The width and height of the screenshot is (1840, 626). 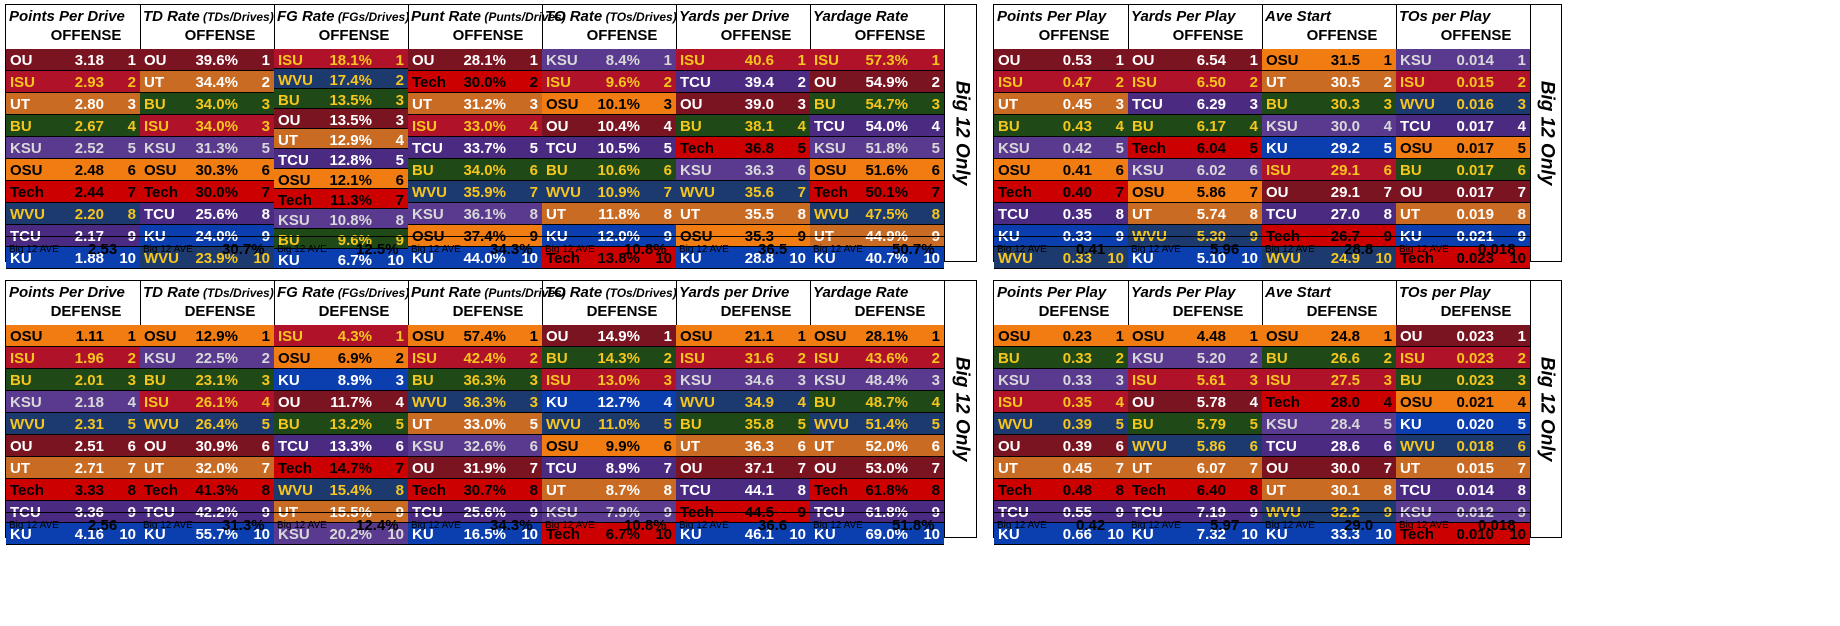 What do you see at coordinates (618, 380) in the screenshot?
I see `stat-value: 13.0%` at bounding box center [618, 380].